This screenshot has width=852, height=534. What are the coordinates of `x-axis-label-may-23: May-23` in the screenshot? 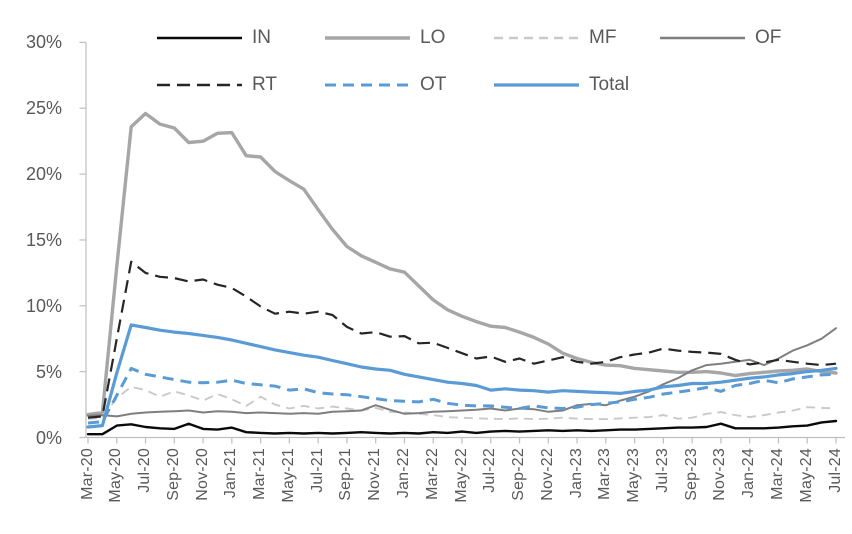 It's located at (634, 475).